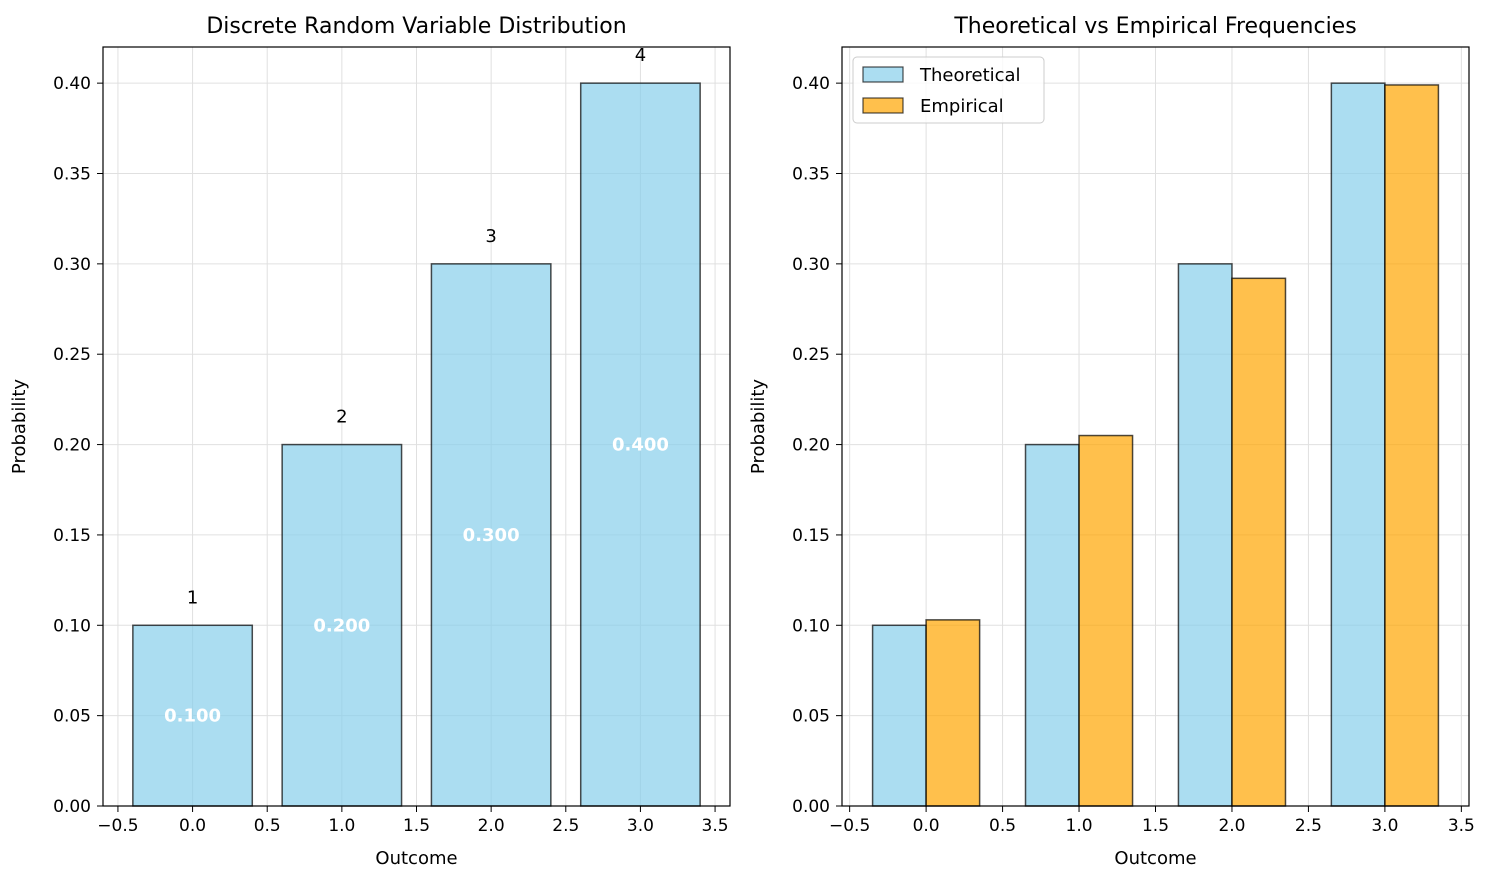 This screenshot has height=884, width=1495. What do you see at coordinates (72, 536) in the screenshot?
I see `left-ytick-label-3: 0.15` at bounding box center [72, 536].